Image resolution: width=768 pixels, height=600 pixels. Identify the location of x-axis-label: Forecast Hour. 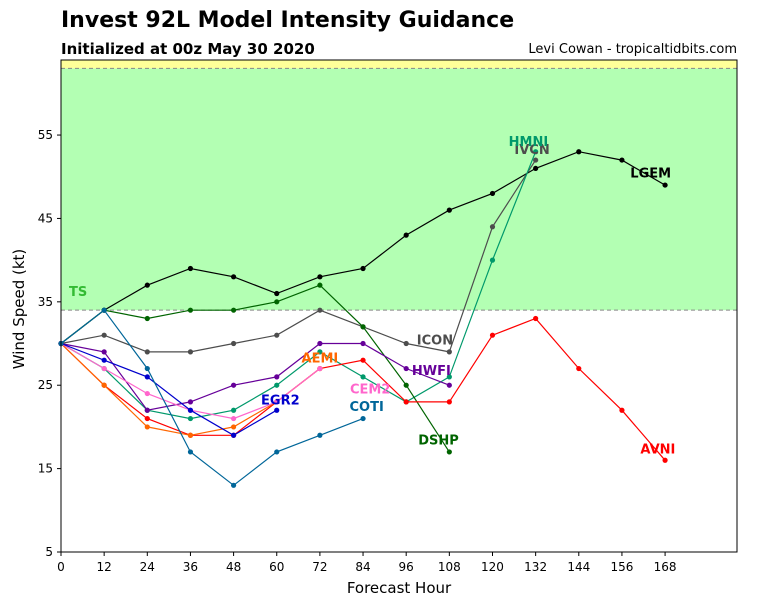
(399, 588).